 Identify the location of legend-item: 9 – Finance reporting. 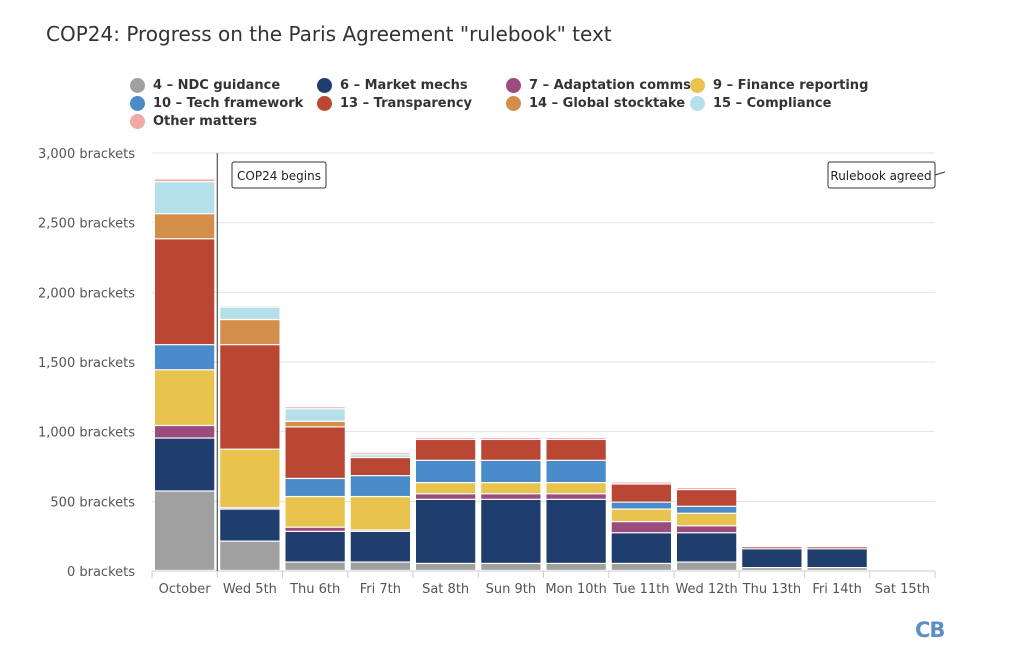
(779, 85).